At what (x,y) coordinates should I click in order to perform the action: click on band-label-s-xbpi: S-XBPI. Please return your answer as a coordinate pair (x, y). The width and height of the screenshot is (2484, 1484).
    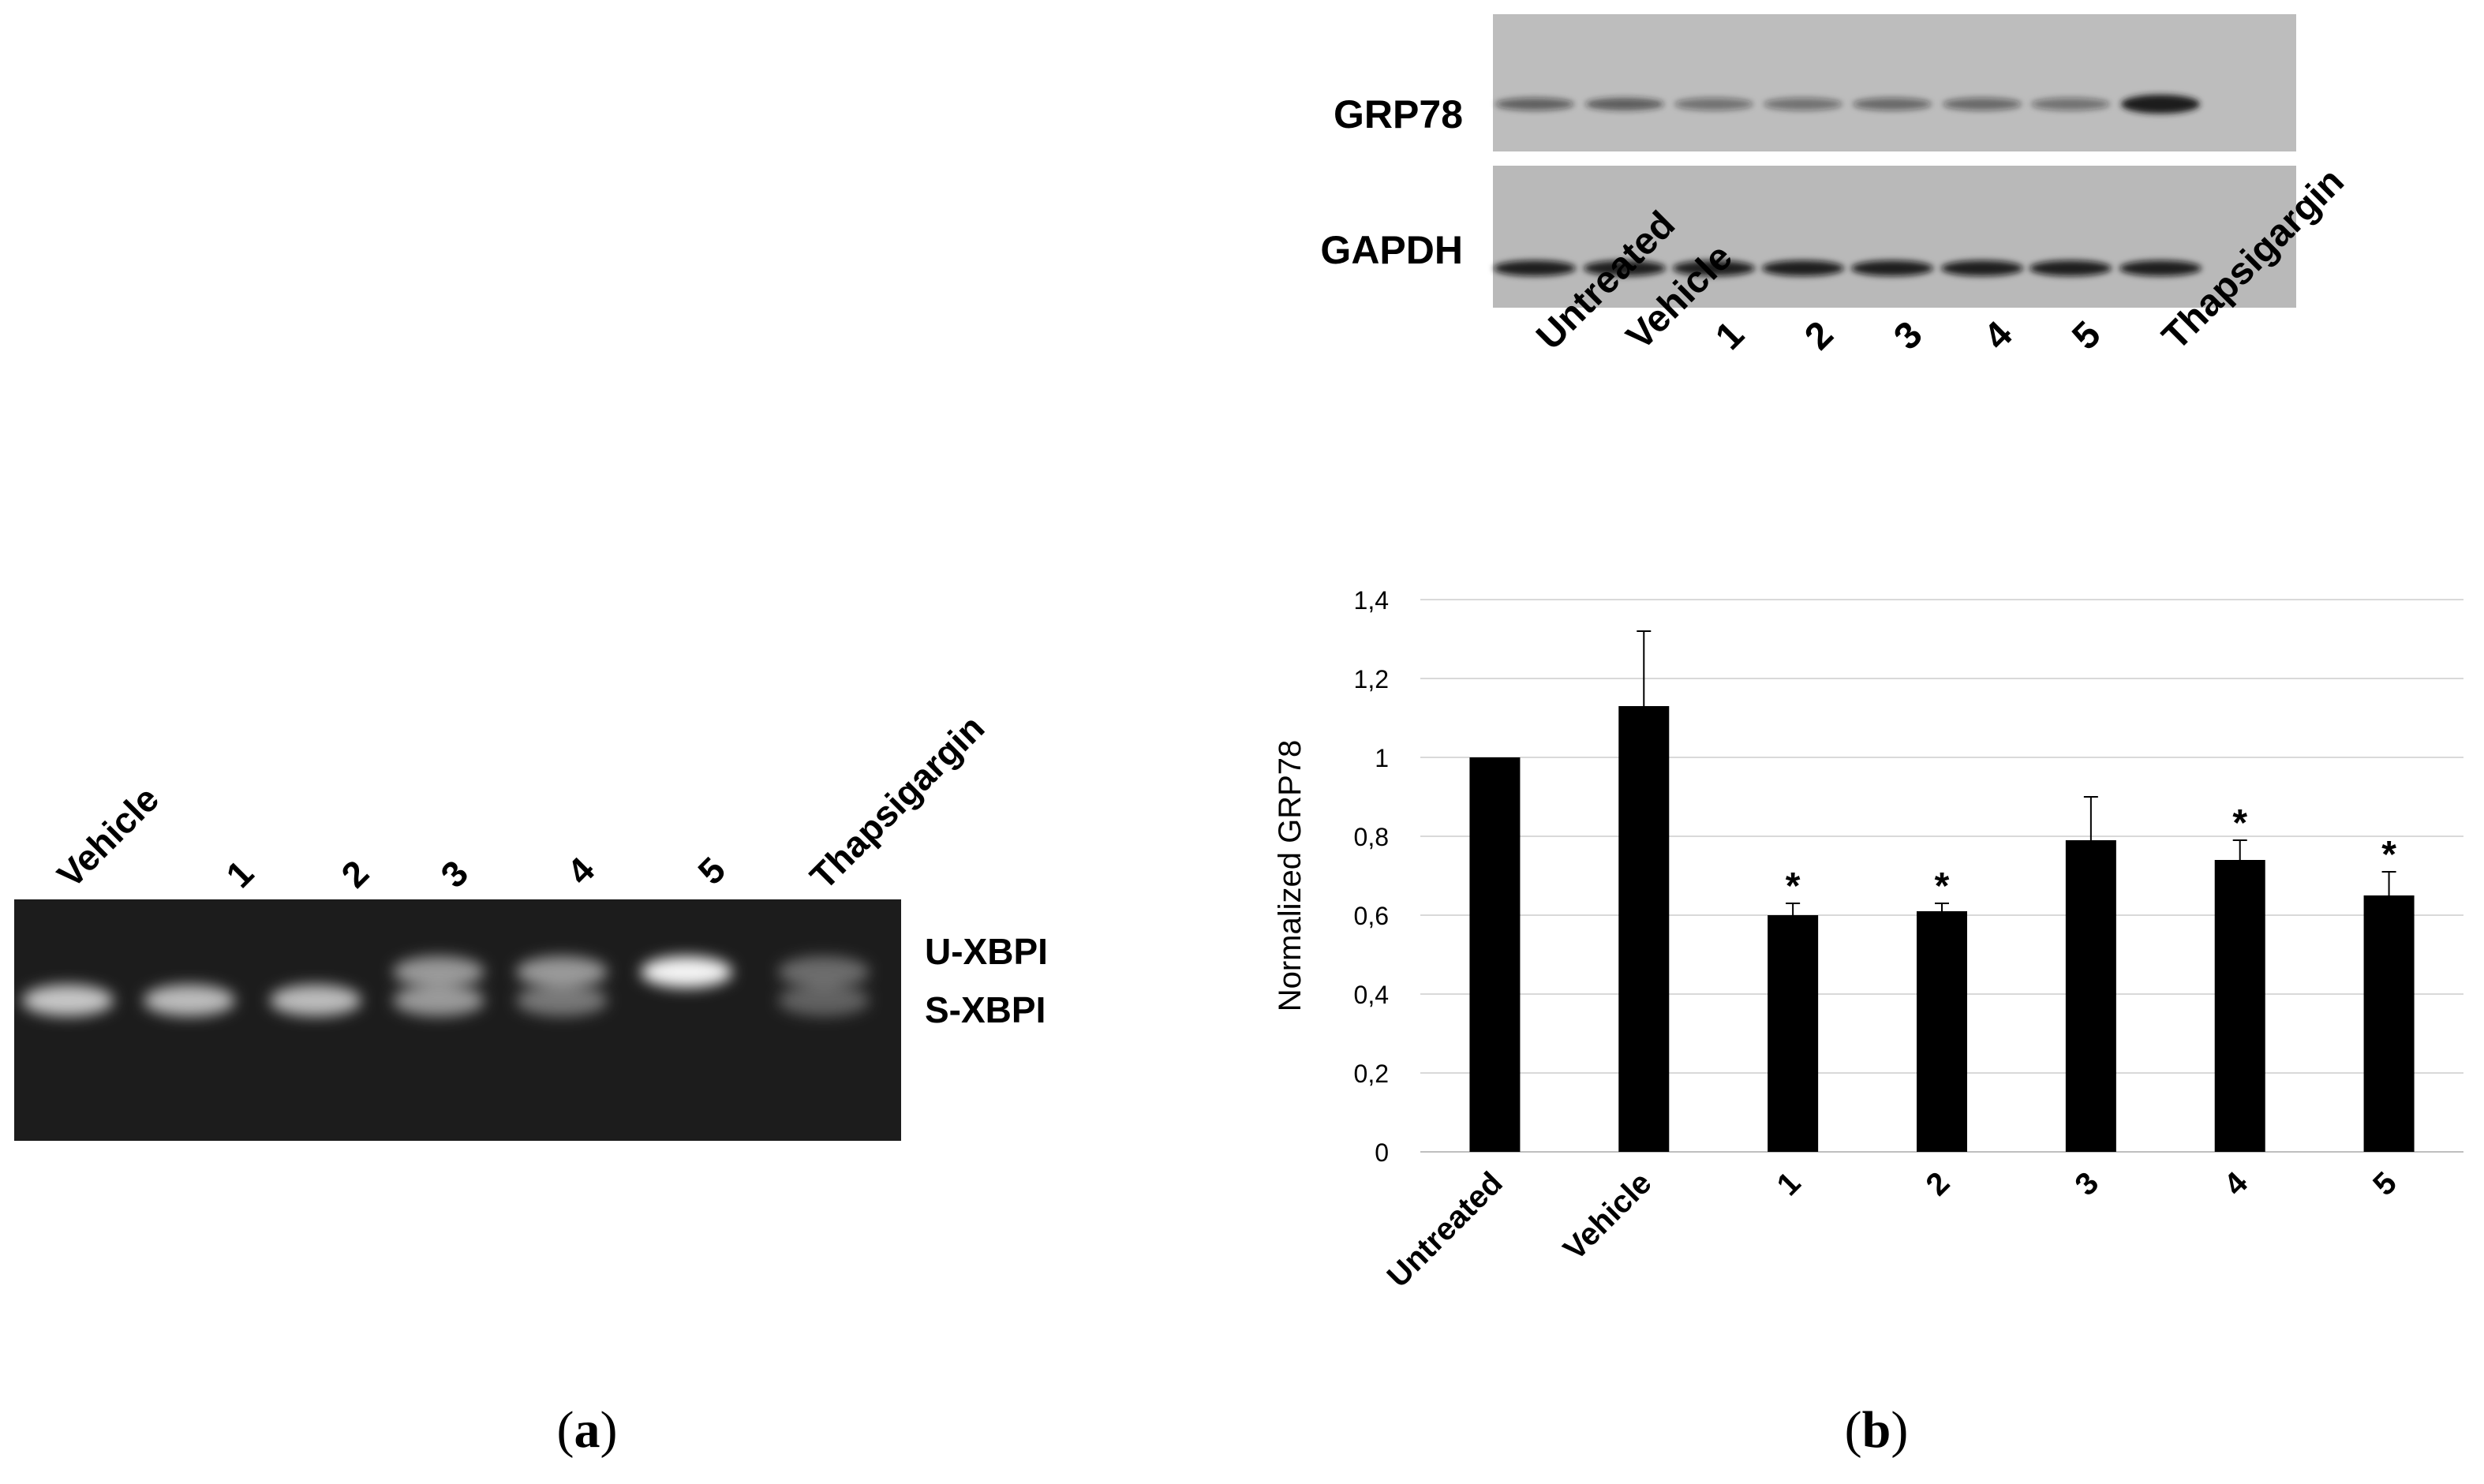
    Looking at the image, I should click on (986, 1009).